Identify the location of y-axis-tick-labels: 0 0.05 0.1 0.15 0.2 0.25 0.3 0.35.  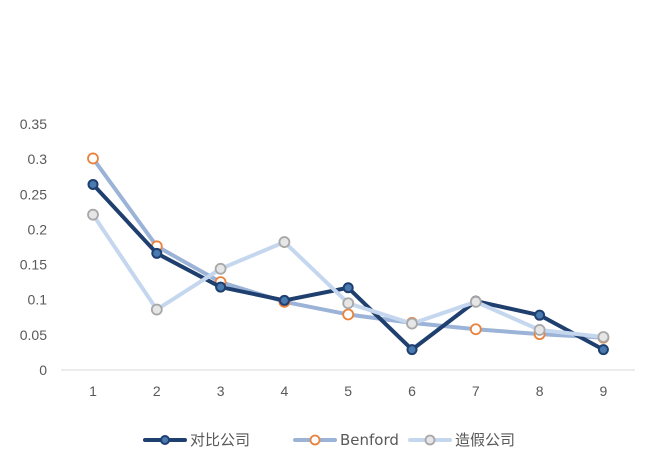
(33, 247).